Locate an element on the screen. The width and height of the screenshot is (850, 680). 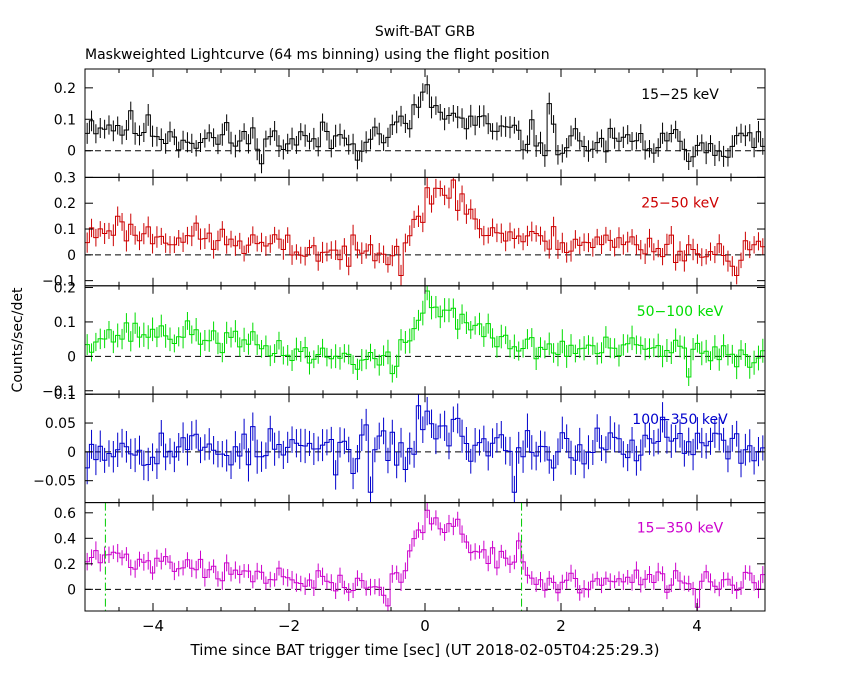
series-15-25-kev is located at coordinates (425, 124).